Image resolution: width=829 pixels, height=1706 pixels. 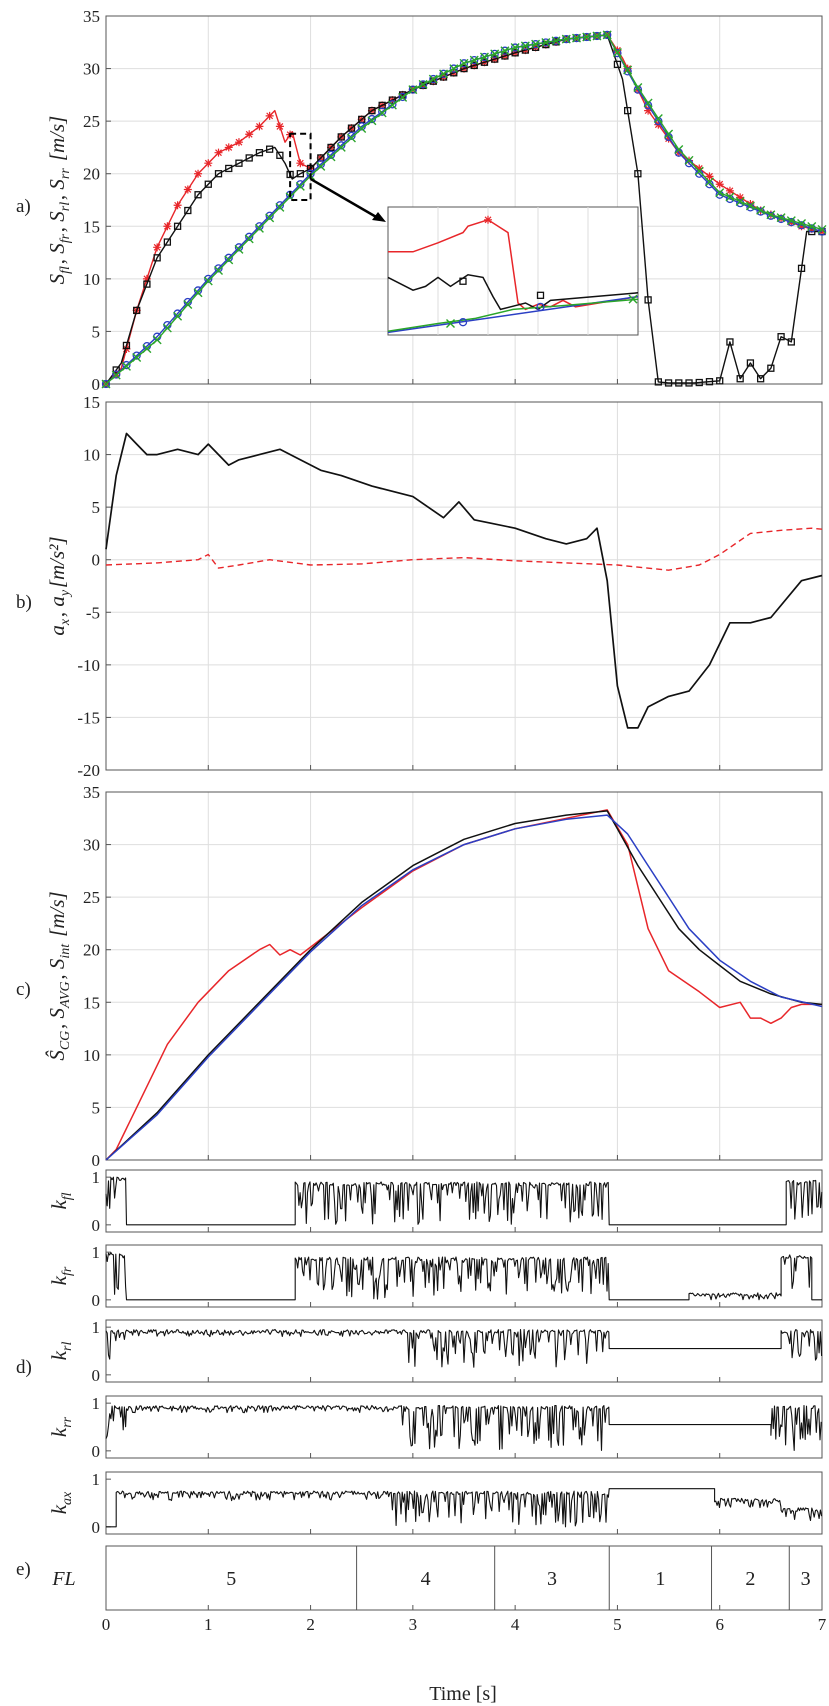 What do you see at coordinates (91, 897) in the screenshot?
I see `panel-c-axes-ytick-label: 25` at bounding box center [91, 897].